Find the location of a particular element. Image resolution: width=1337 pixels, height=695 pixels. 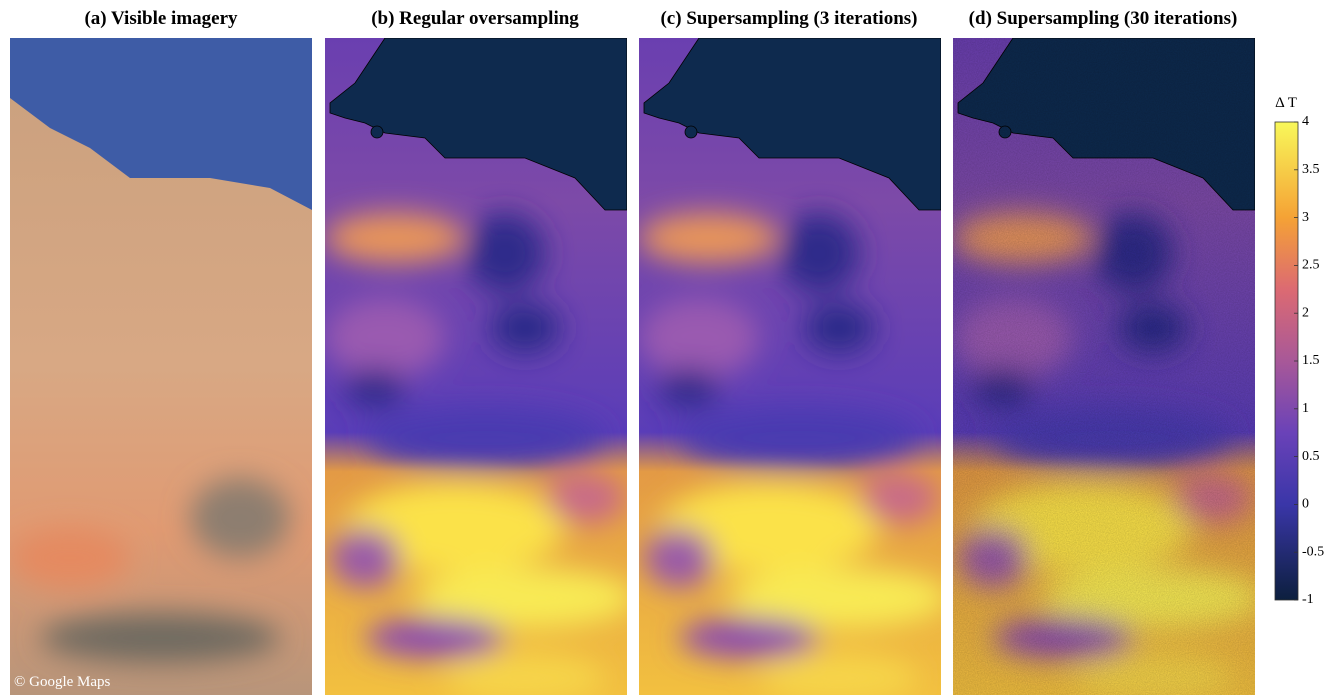

tick-label: 0.5 is located at coordinates (1311, 456).